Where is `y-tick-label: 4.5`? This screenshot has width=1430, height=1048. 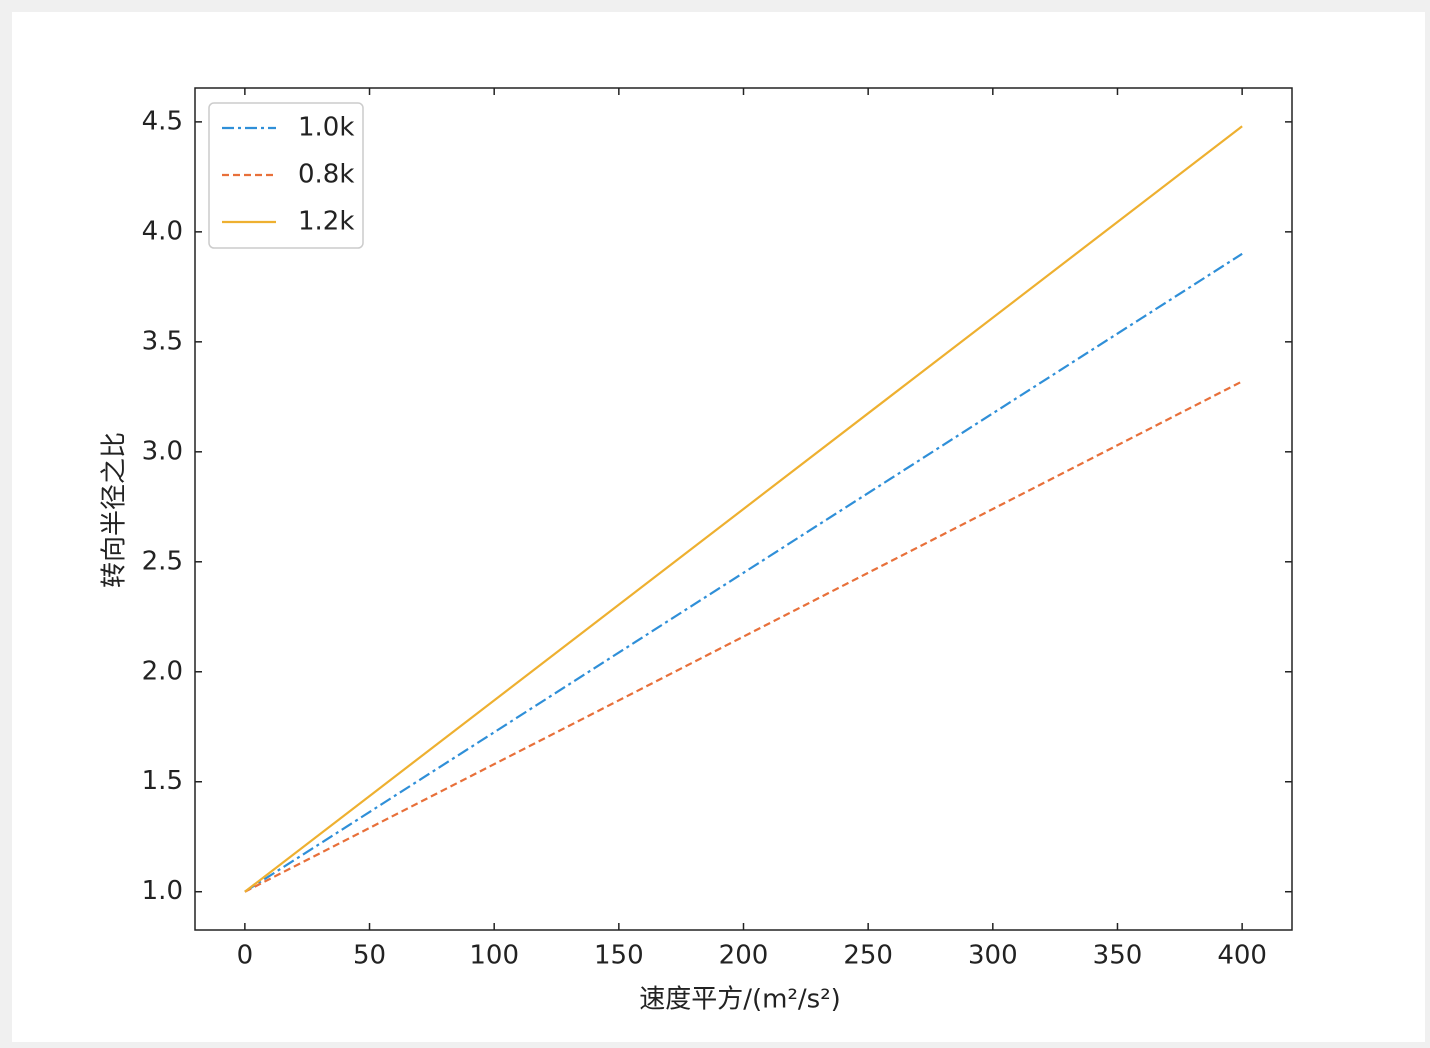 y-tick-label: 4.5 is located at coordinates (162, 121).